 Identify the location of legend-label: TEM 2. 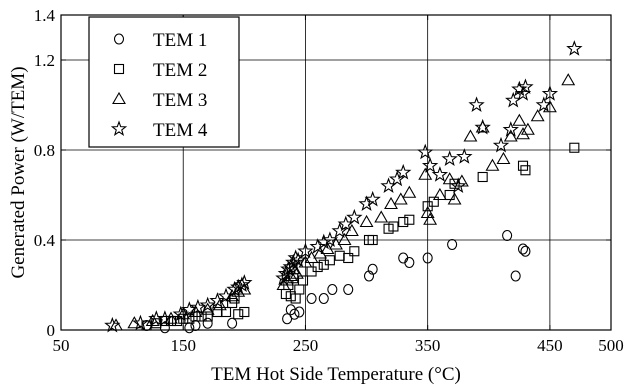
(180, 70).